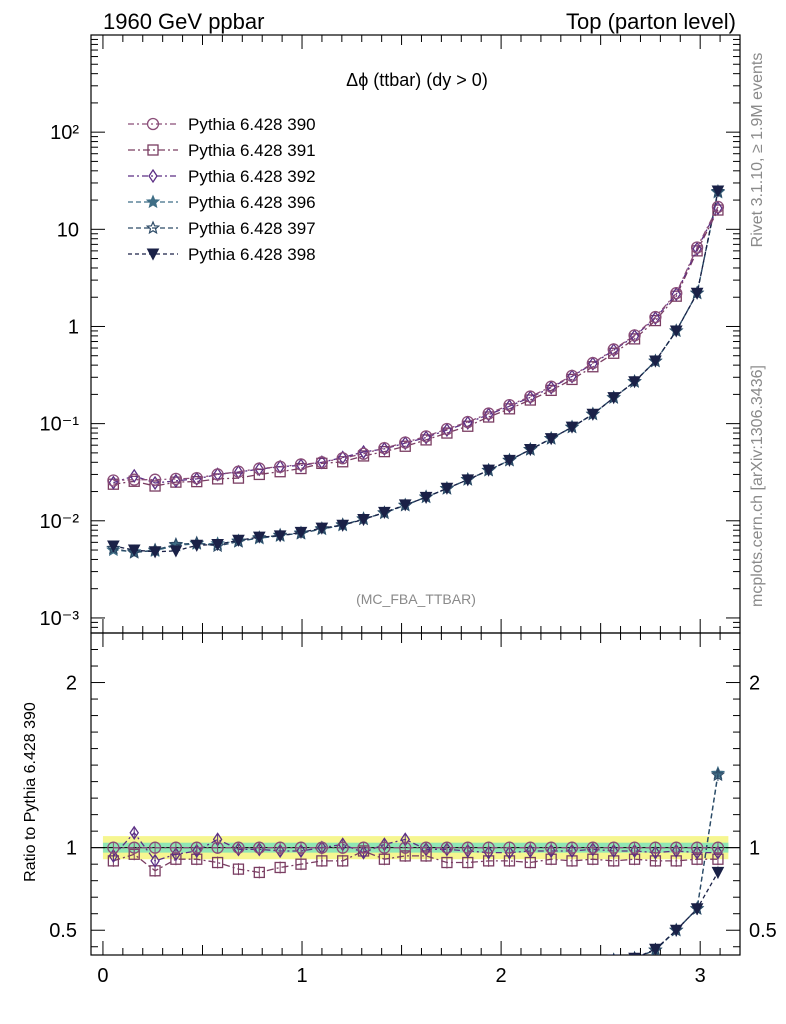 This screenshot has width=786, height=1024. I want to click on chart-title: Δϕ (ttbar) (dy > 0), so click(417, 80).